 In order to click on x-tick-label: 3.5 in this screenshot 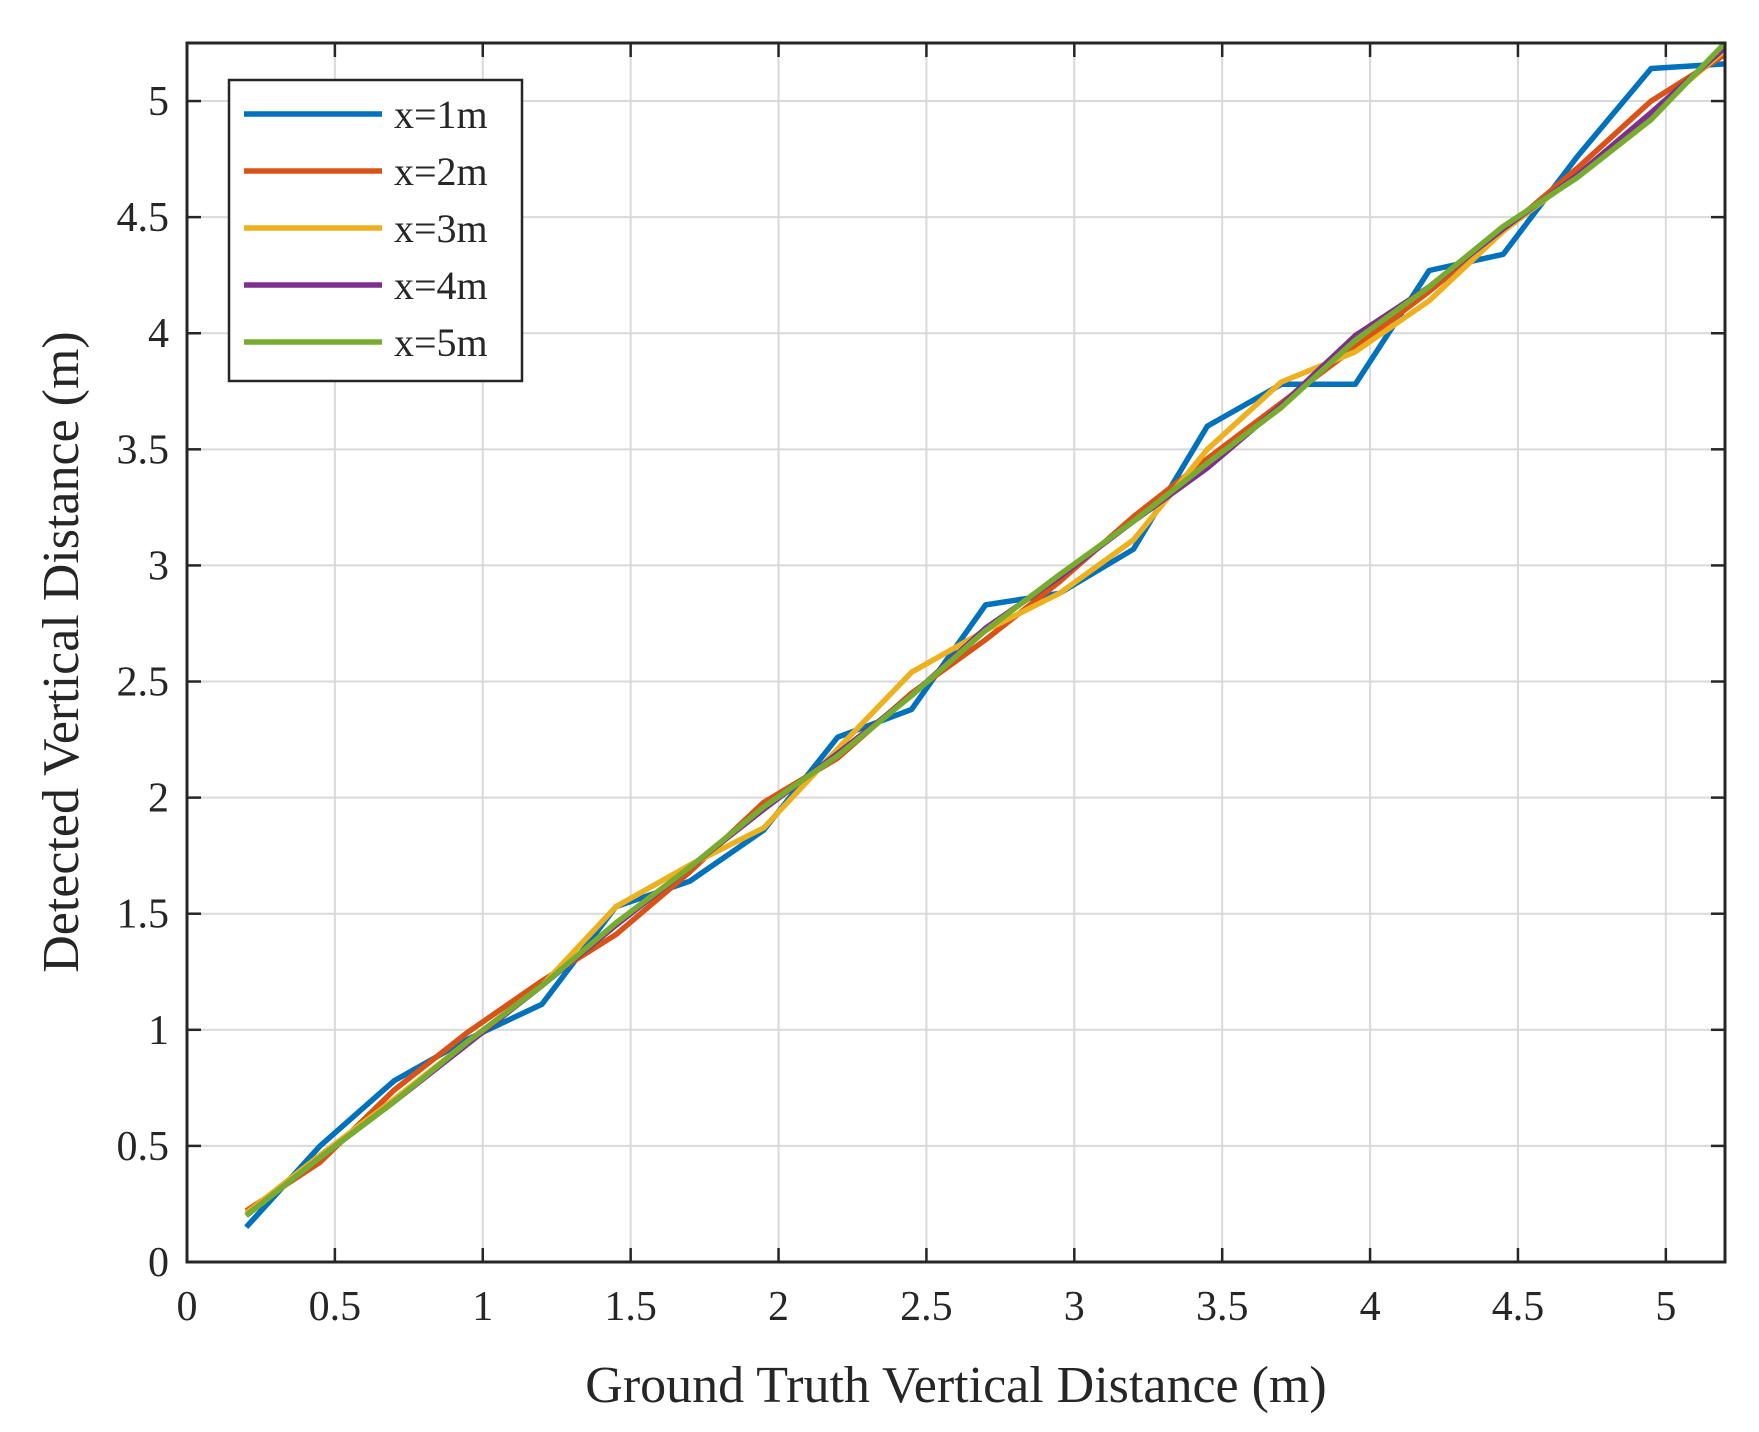, I will do `click(1222, 1307)`.